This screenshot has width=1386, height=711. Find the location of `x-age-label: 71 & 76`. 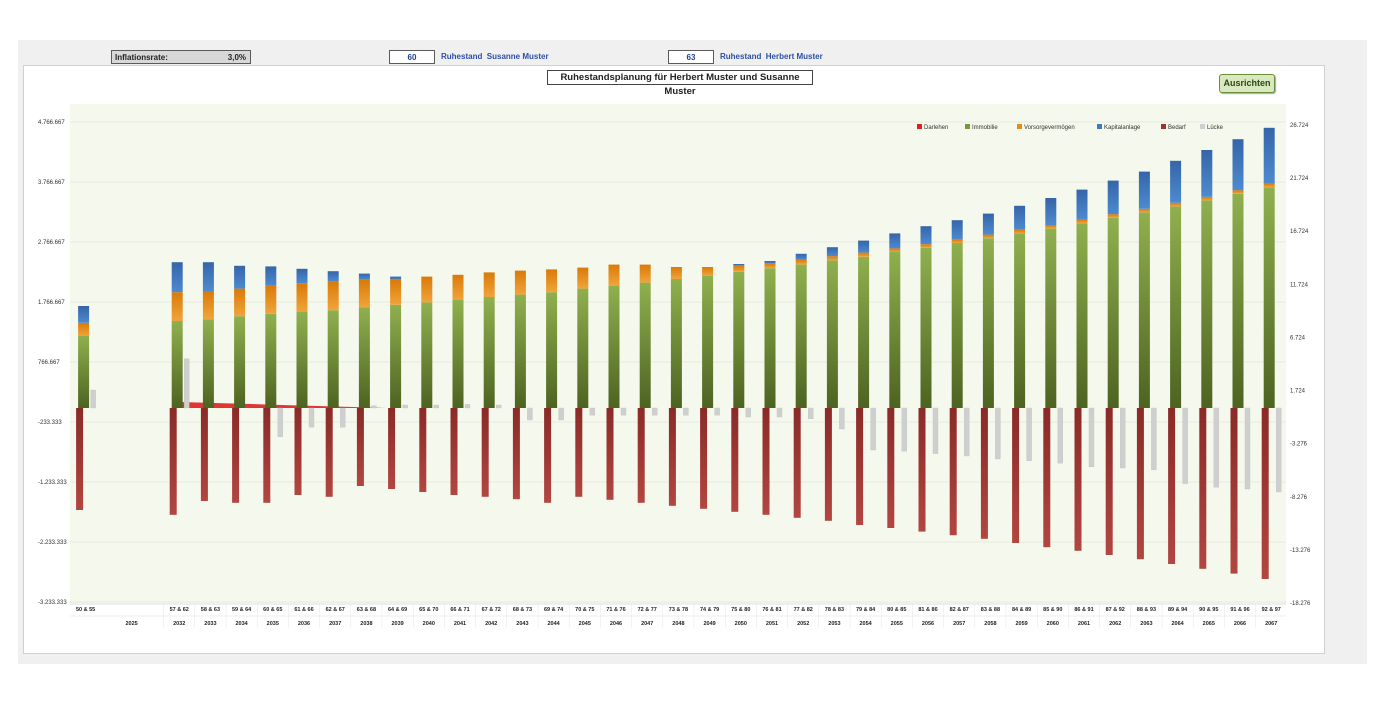

x-age-label: 71 & 76 is located at coordinates (615, 610).